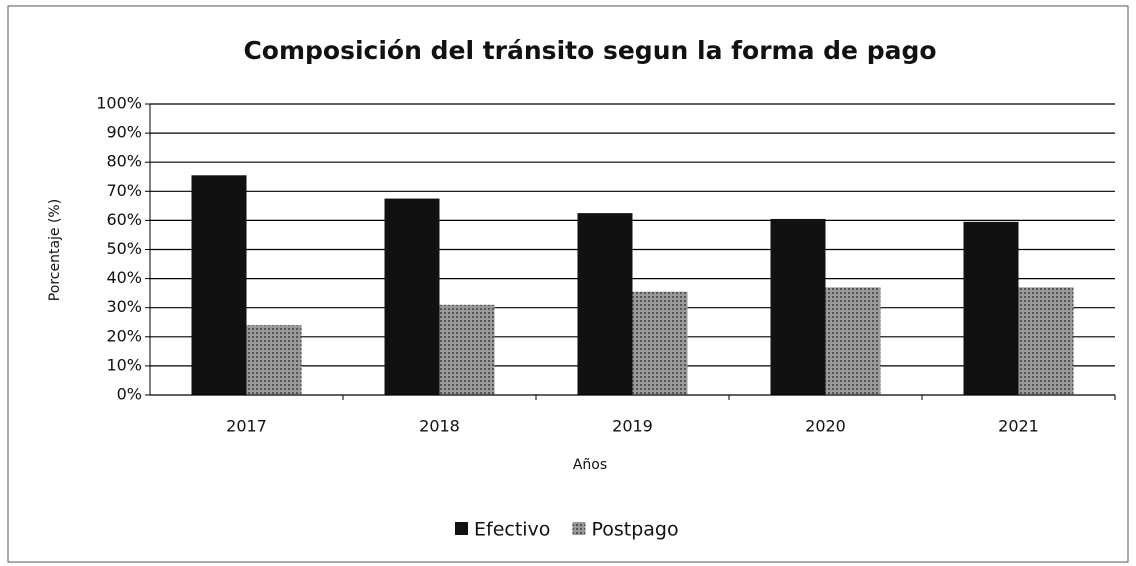 The height and width of the screenshot is (566, 1136). What do you see at coordinates (124, 248) in the screenshot?
I see `y-tick-label: 50%` at bounding box center [124, 248].